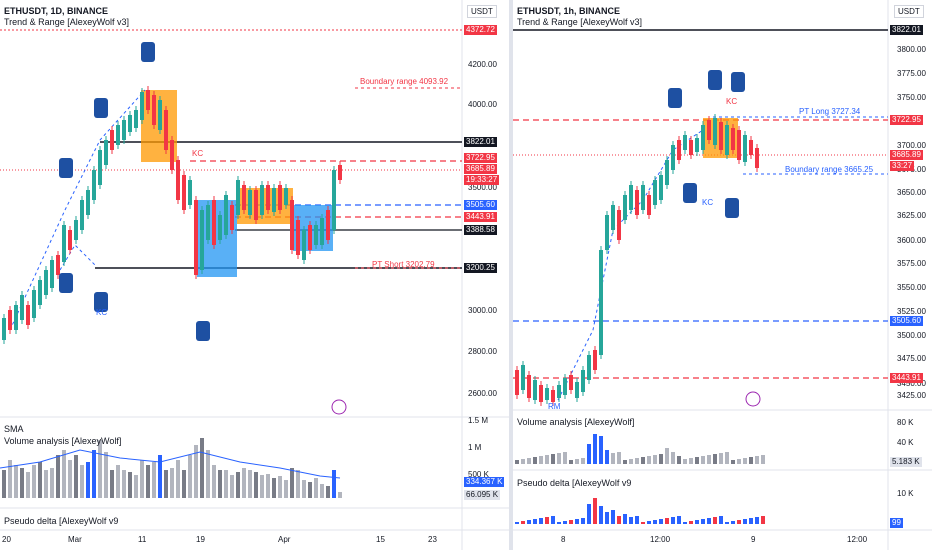 Image resolution: width=932 pixels, height=550 pixels. Describe the element at coordinates (432, 539) in the screenshot. I see `time-axis-label: 23` at that location.